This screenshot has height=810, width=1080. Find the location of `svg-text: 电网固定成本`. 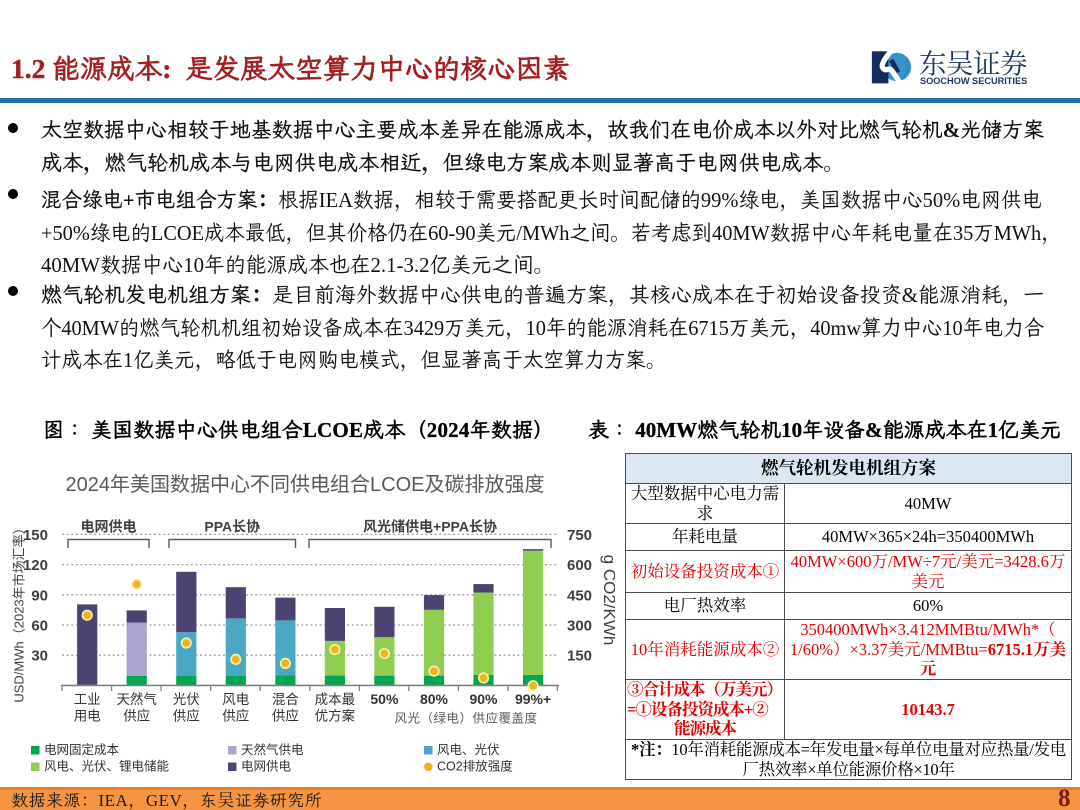

svg-text: 电网固定成本 is located at coordinates (82, 749).